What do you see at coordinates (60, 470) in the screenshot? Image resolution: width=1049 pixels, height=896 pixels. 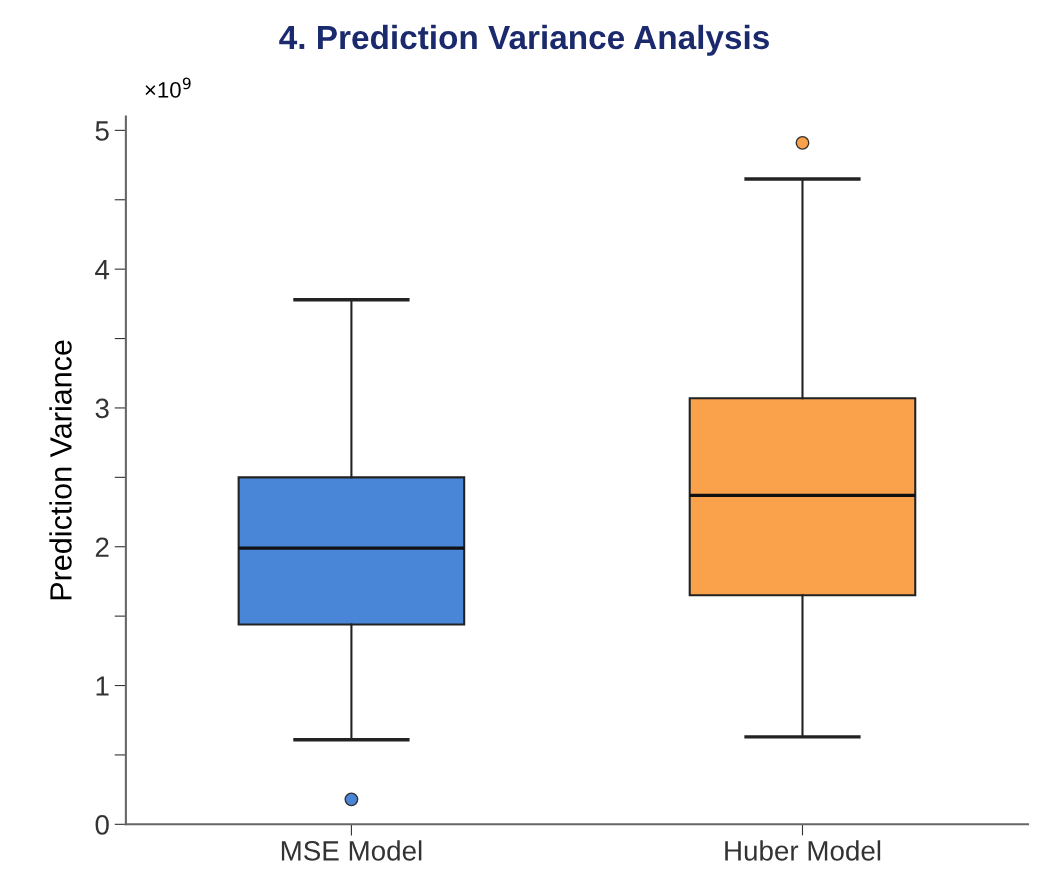 I see `y-axis-title: Prediction Variance` at bounding box center [60, 470].